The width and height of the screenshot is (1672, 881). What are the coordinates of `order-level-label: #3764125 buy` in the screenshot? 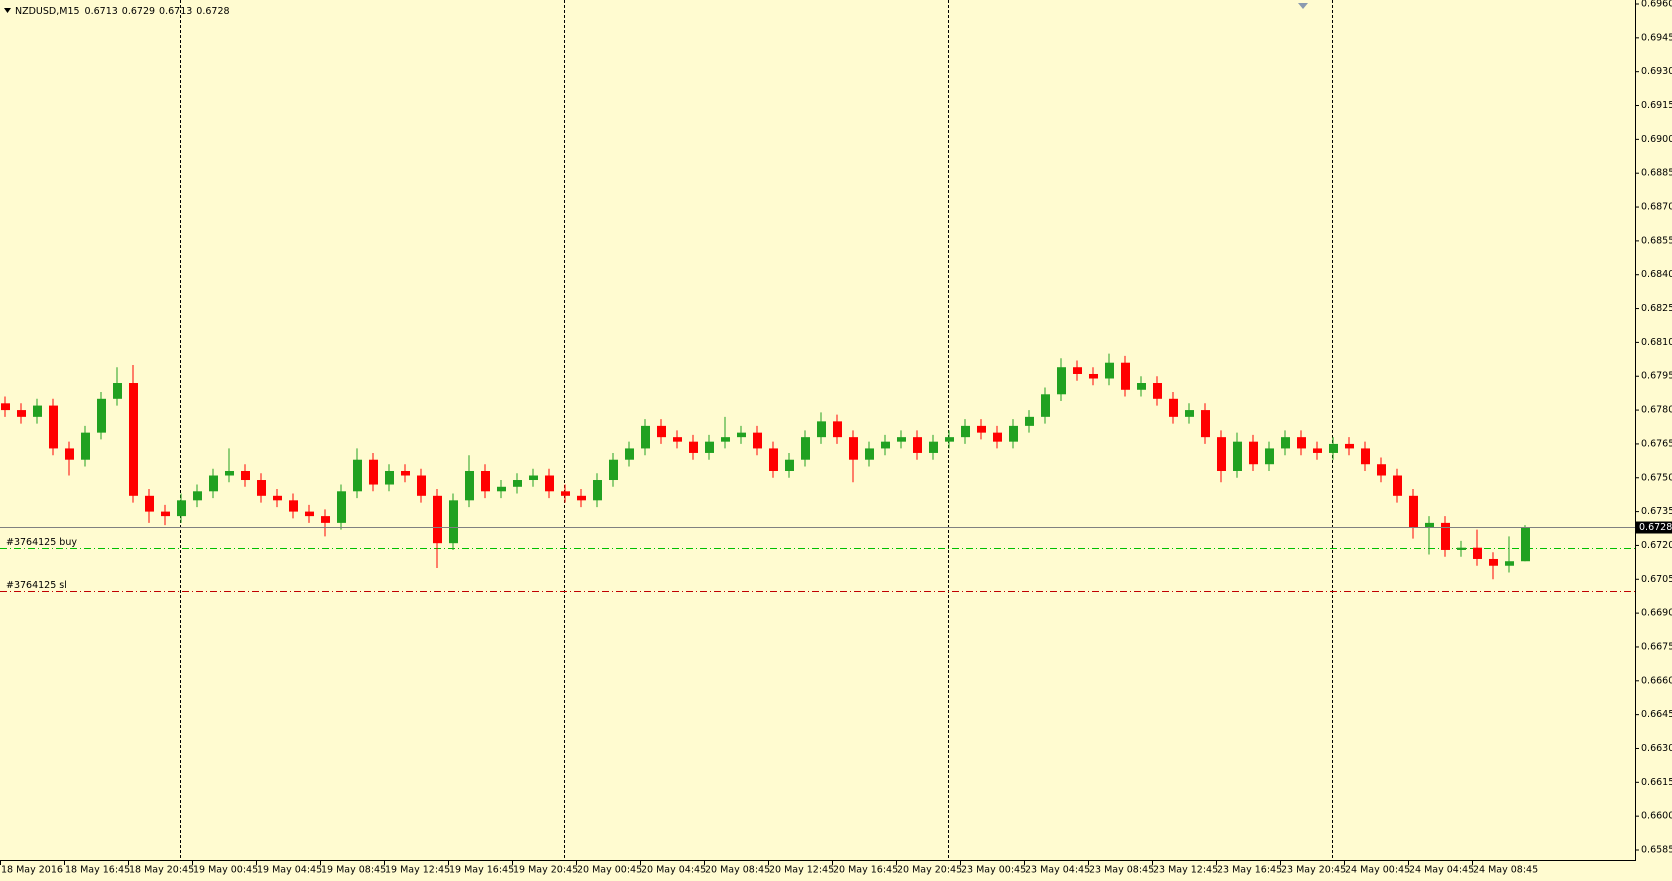 It's located at (41, 542).